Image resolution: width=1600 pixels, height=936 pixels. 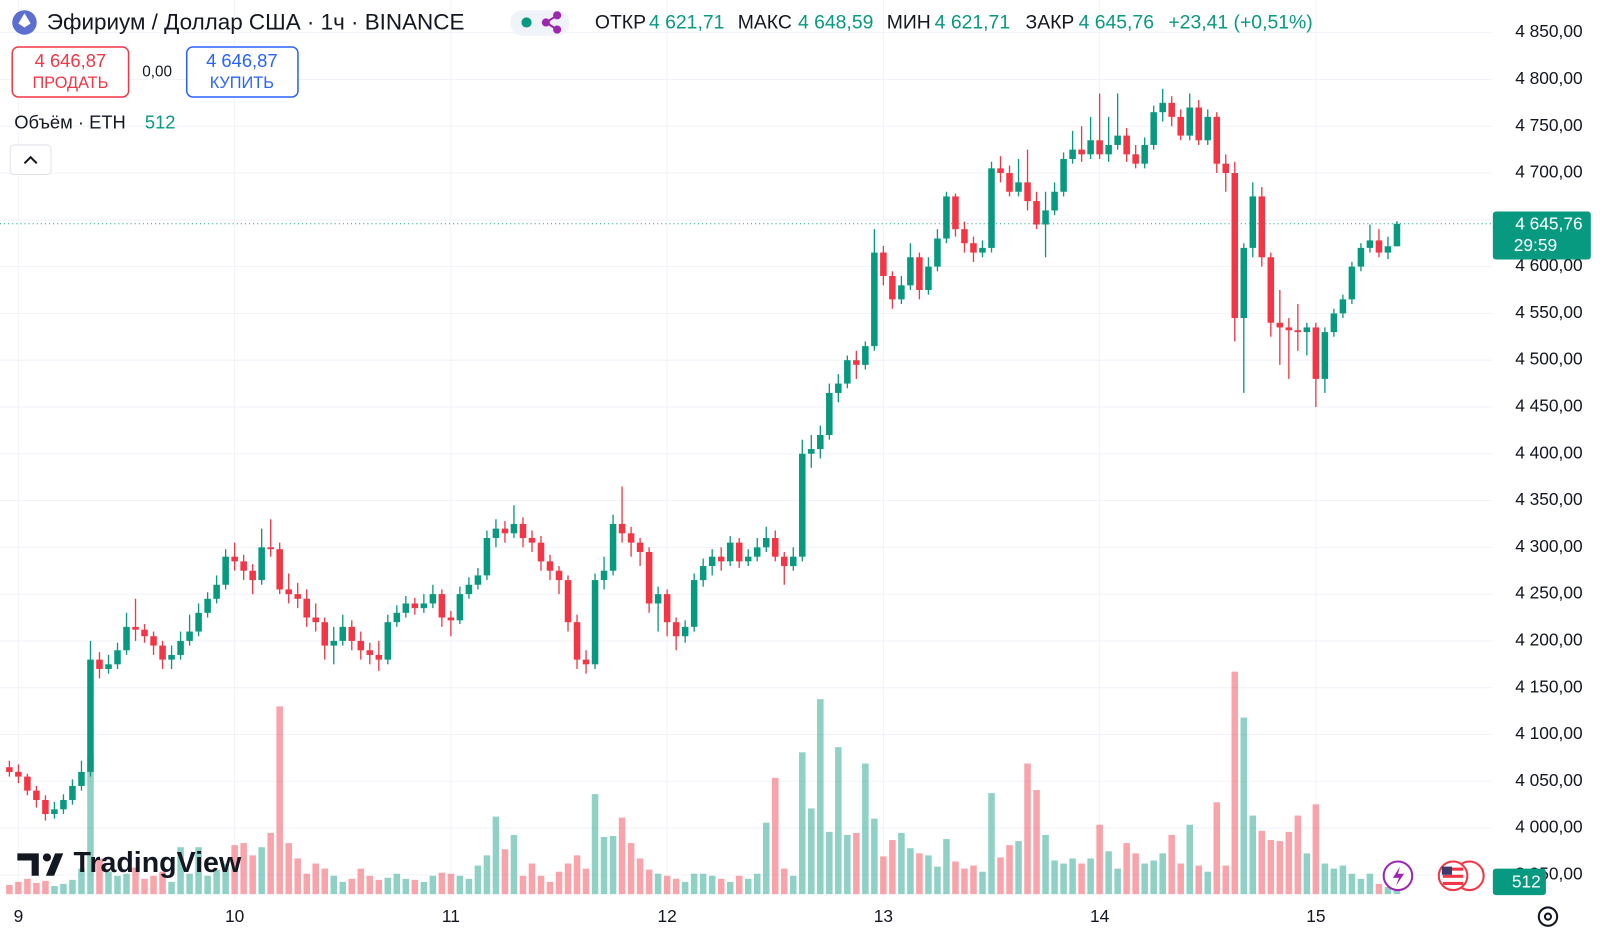 I want to click on buy-button, so click(x=242, y=72).